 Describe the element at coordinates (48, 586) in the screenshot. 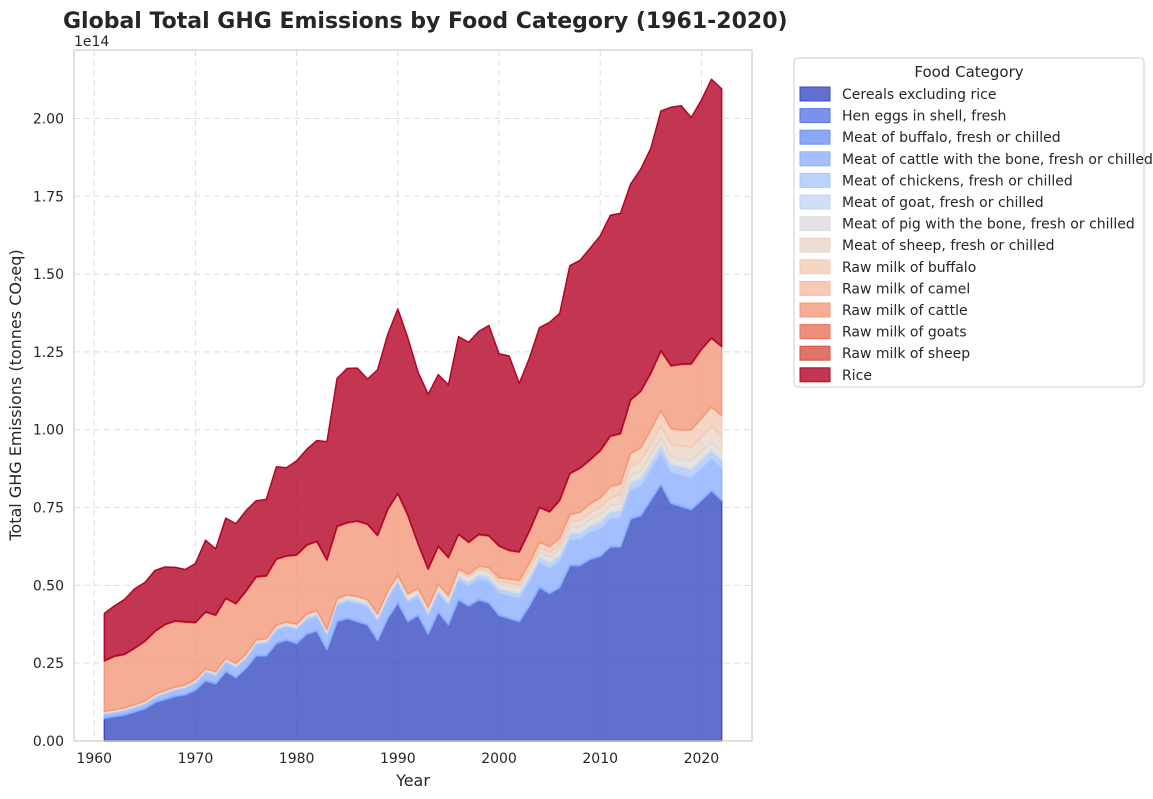

I see `y-tick-label: 0.50` at that location.